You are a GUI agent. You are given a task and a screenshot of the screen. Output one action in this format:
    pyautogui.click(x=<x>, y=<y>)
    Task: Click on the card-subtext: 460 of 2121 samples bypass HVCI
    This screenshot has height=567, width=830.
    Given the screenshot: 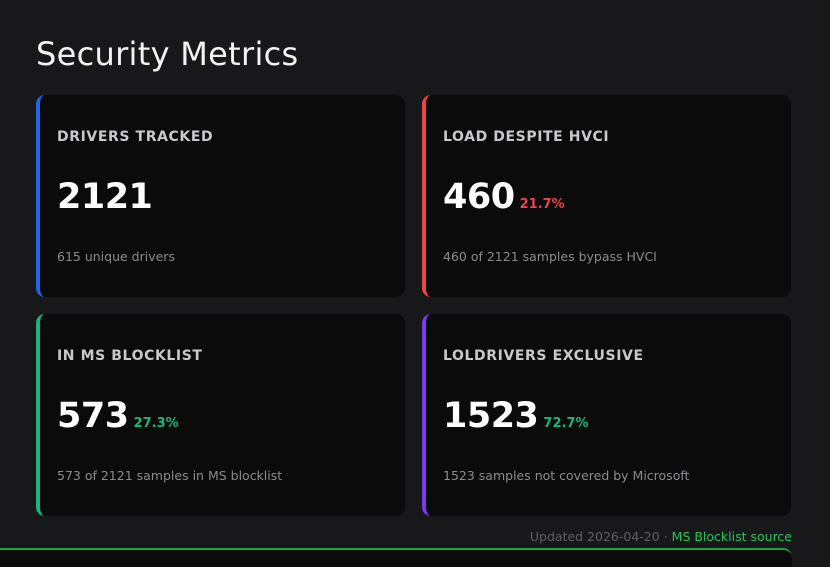 What is the action you would take?
    pyautogui.click(x=550, y=256)
    